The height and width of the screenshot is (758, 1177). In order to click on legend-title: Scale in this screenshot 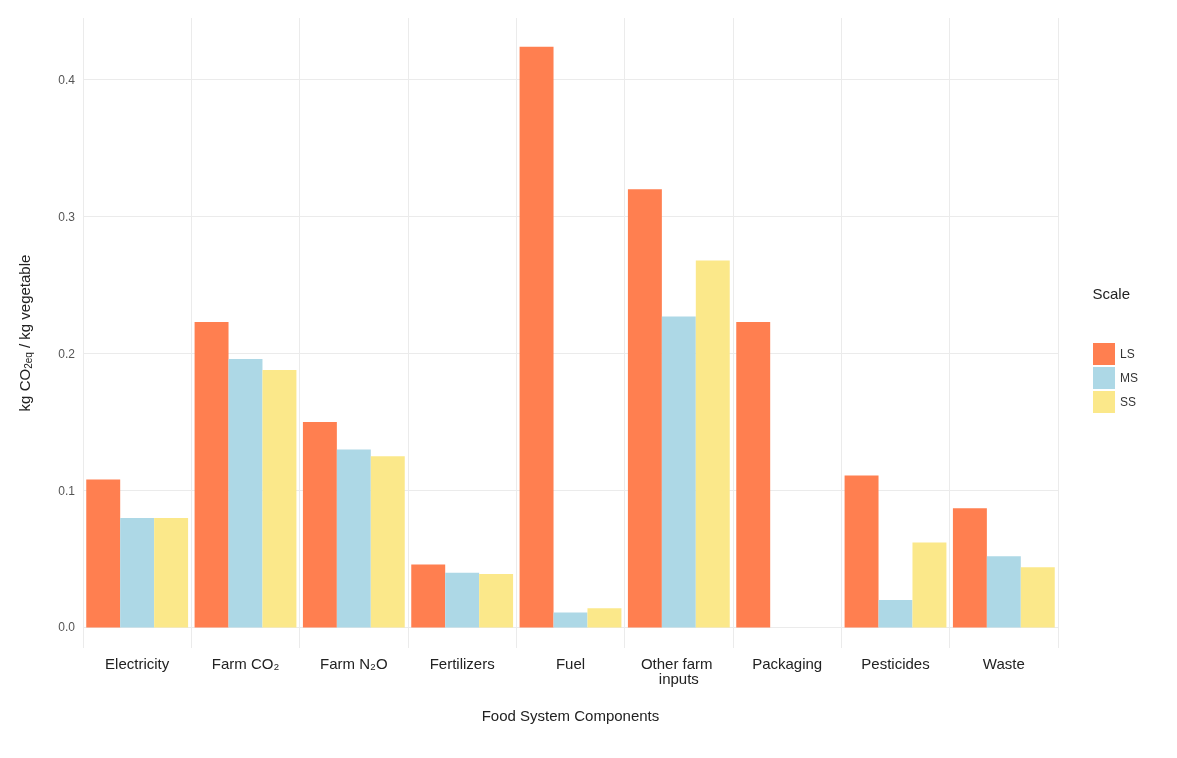, I will do `click(1111, 293)`.